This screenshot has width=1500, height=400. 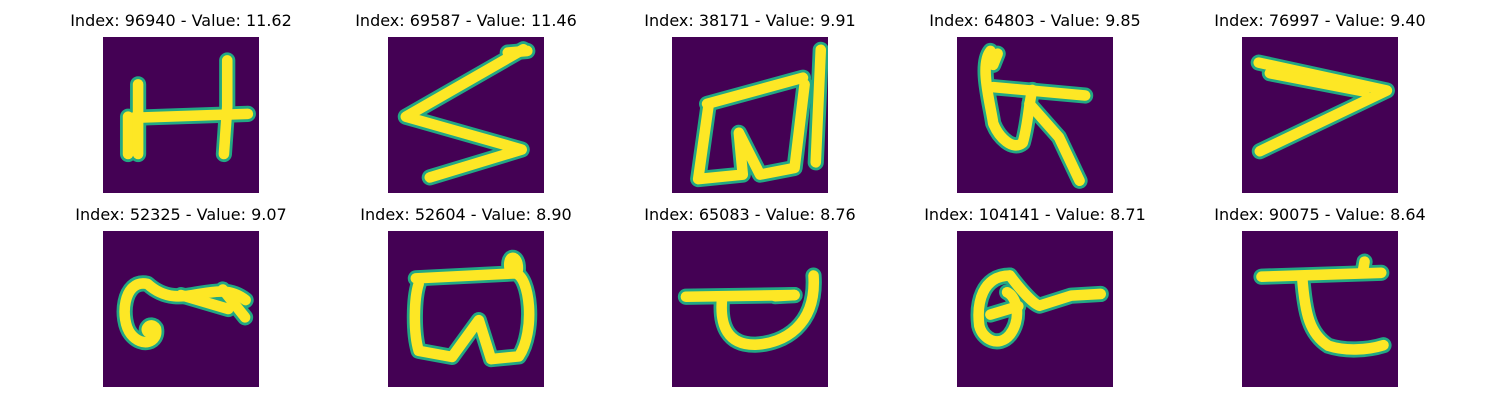 I want to click on image-panel: Index: 90075 - Value: 8.64, so click(x=1320, y=295).